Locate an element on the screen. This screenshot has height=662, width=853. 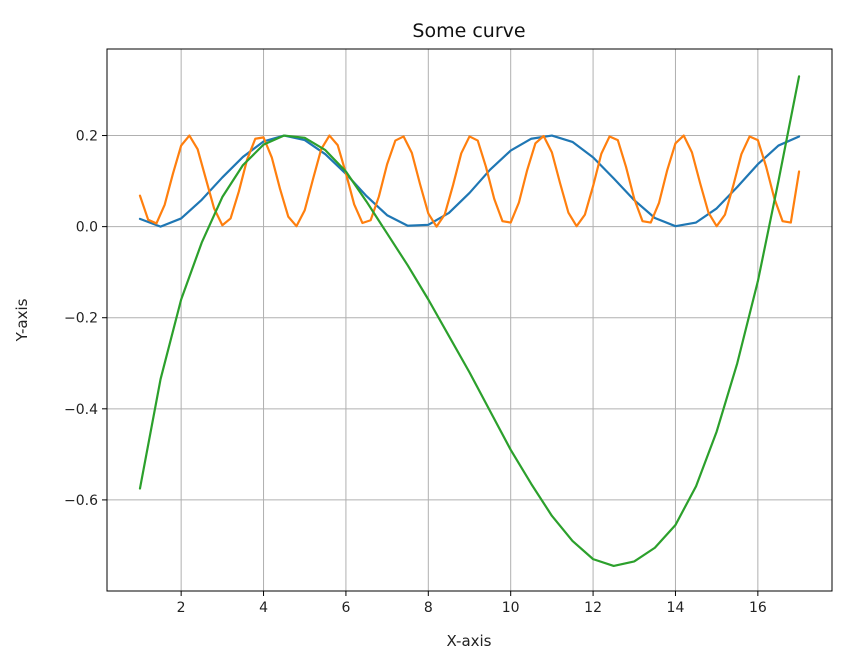
x-axis-ticks: 2 4 6 8 10 12 14 16 is located at coordinates (472, 603).